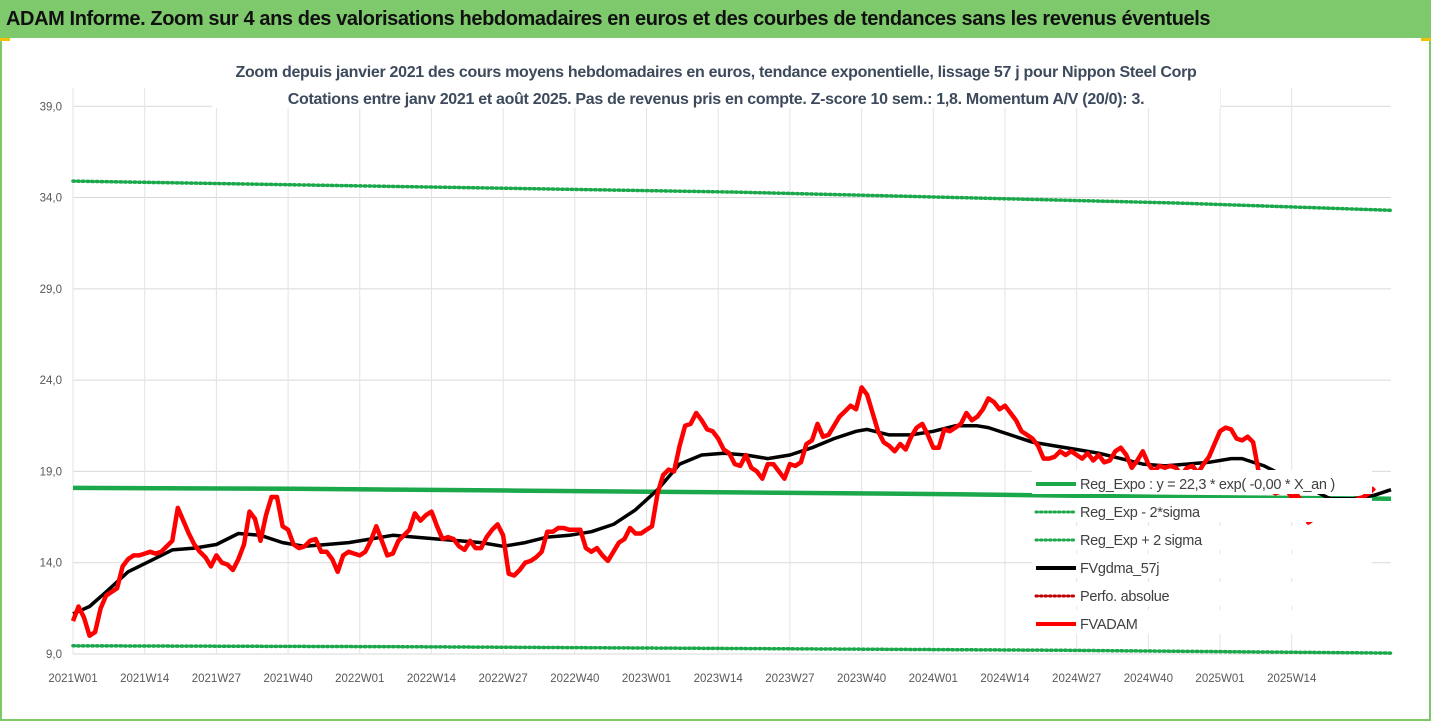 This screenshot has height=721, width=1431. Describe the element at coordinates (51, 472) in the screenshot. I see `y-tick-label: 19,0` at that location.